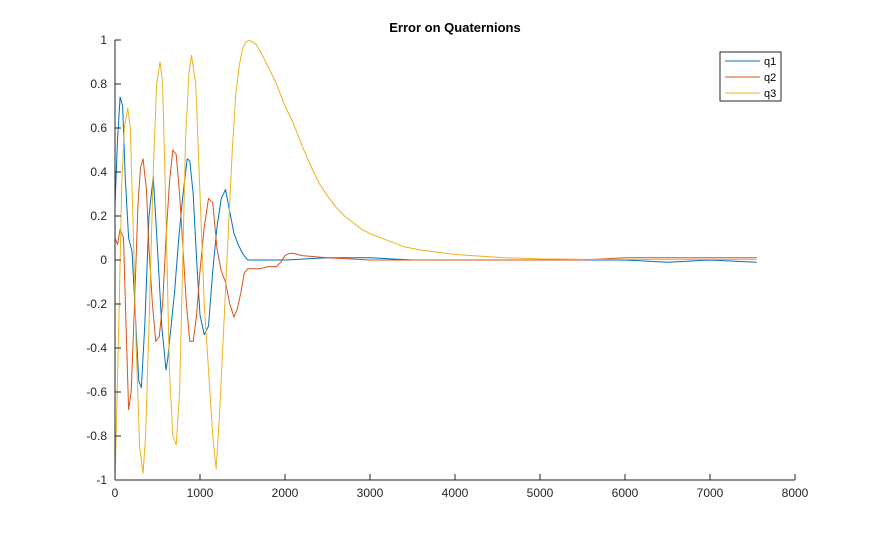 This screenshot has height=539, width=879. Describe the element at coordinates (96, 392) in the screenshot. I see `y-tick-label-2: -0.6` at that location.